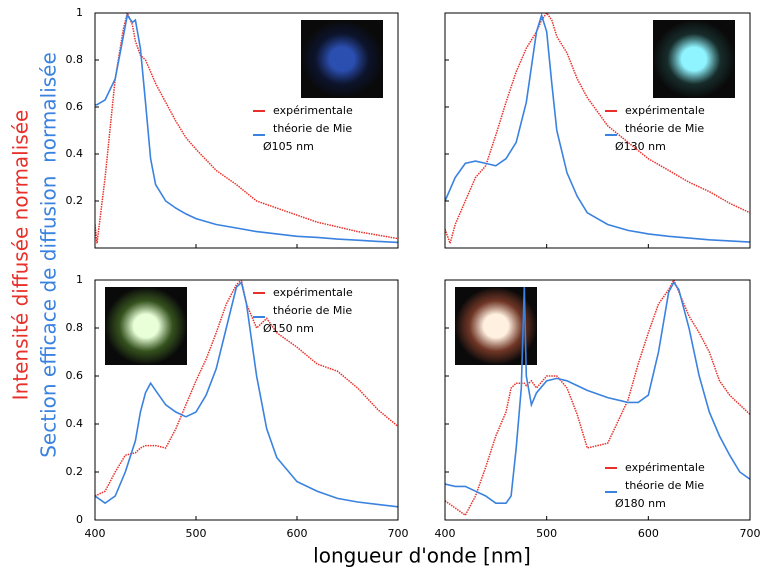  What do you see at coordinates (640, 503) in the screenshot?
I see `size-annotation: Ø180 nm` at bounding box center [640, 503].